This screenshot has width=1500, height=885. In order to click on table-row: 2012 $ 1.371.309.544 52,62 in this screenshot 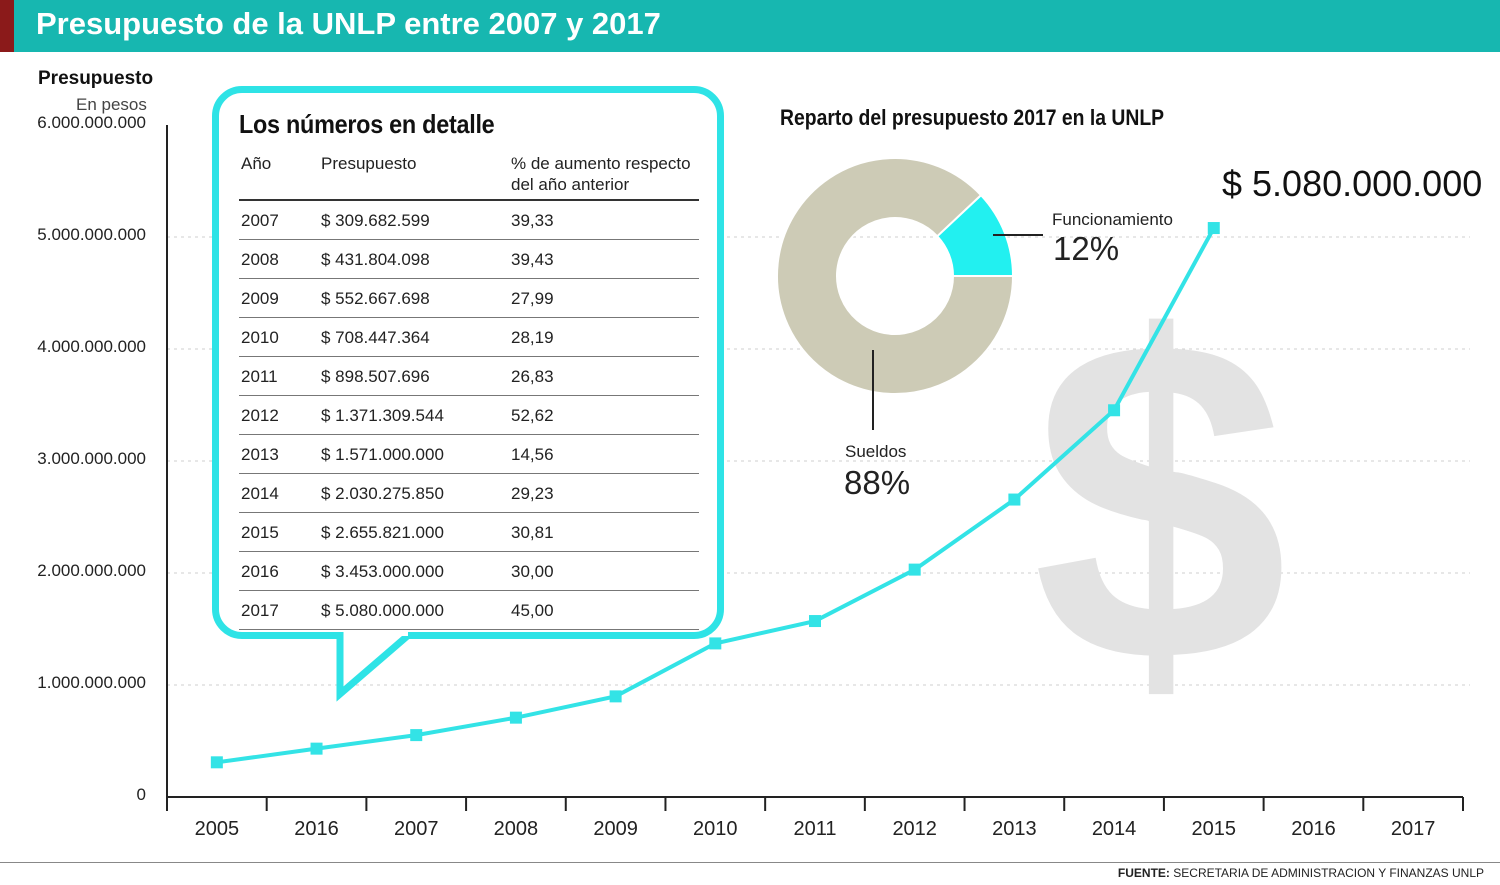, I will do `click(469, 415)`.